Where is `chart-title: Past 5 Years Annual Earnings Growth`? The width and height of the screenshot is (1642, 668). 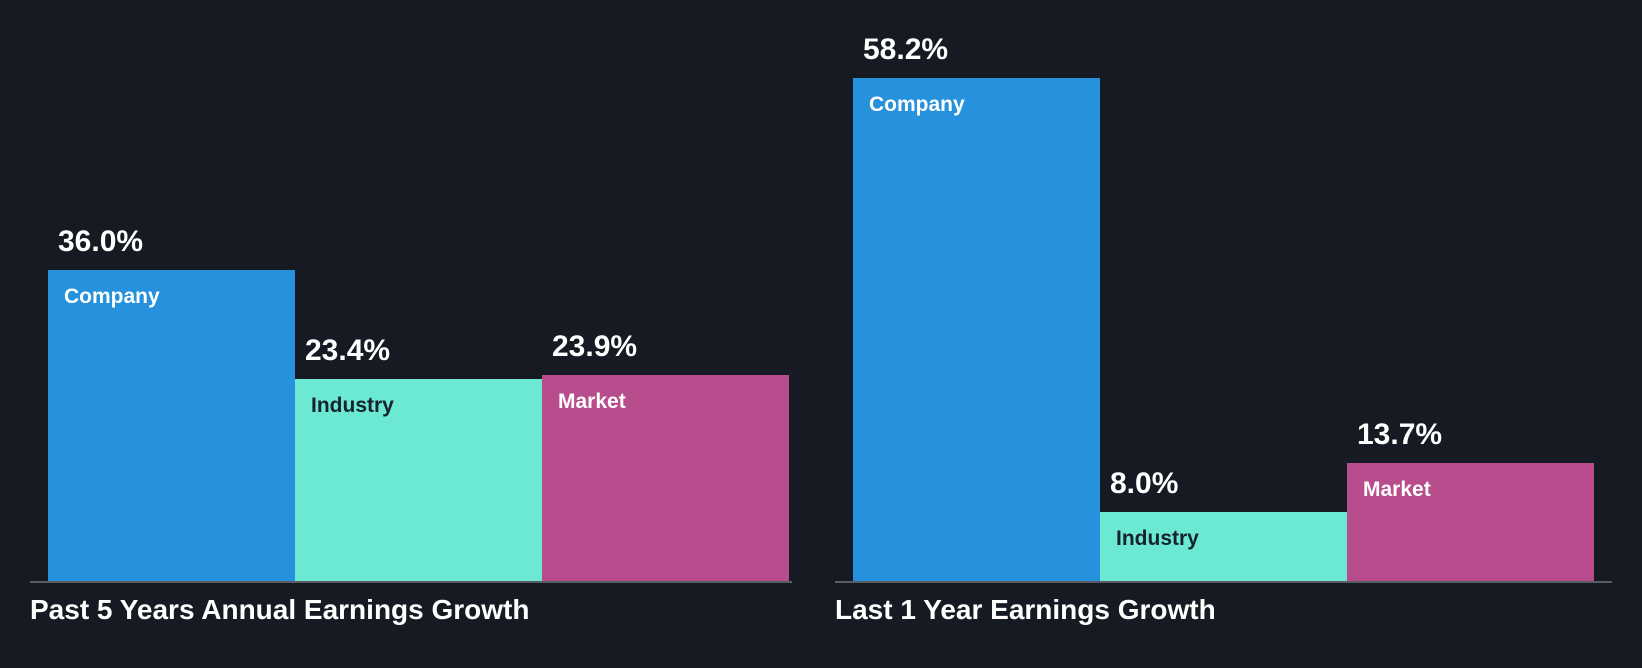
chart-title: Past 5 Years Annual Earnings Growth is located at coordinates (280, 609).